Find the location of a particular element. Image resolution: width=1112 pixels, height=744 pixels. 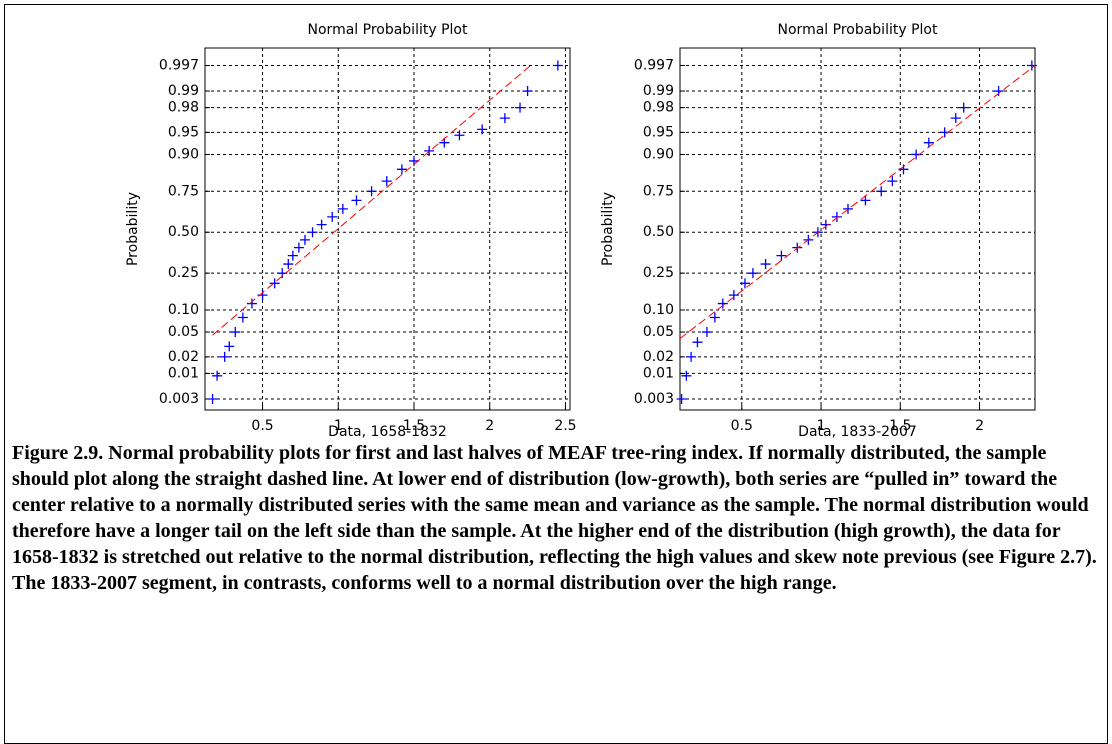

x-tick-label: 2.5 is located at coordinates (565, 426).